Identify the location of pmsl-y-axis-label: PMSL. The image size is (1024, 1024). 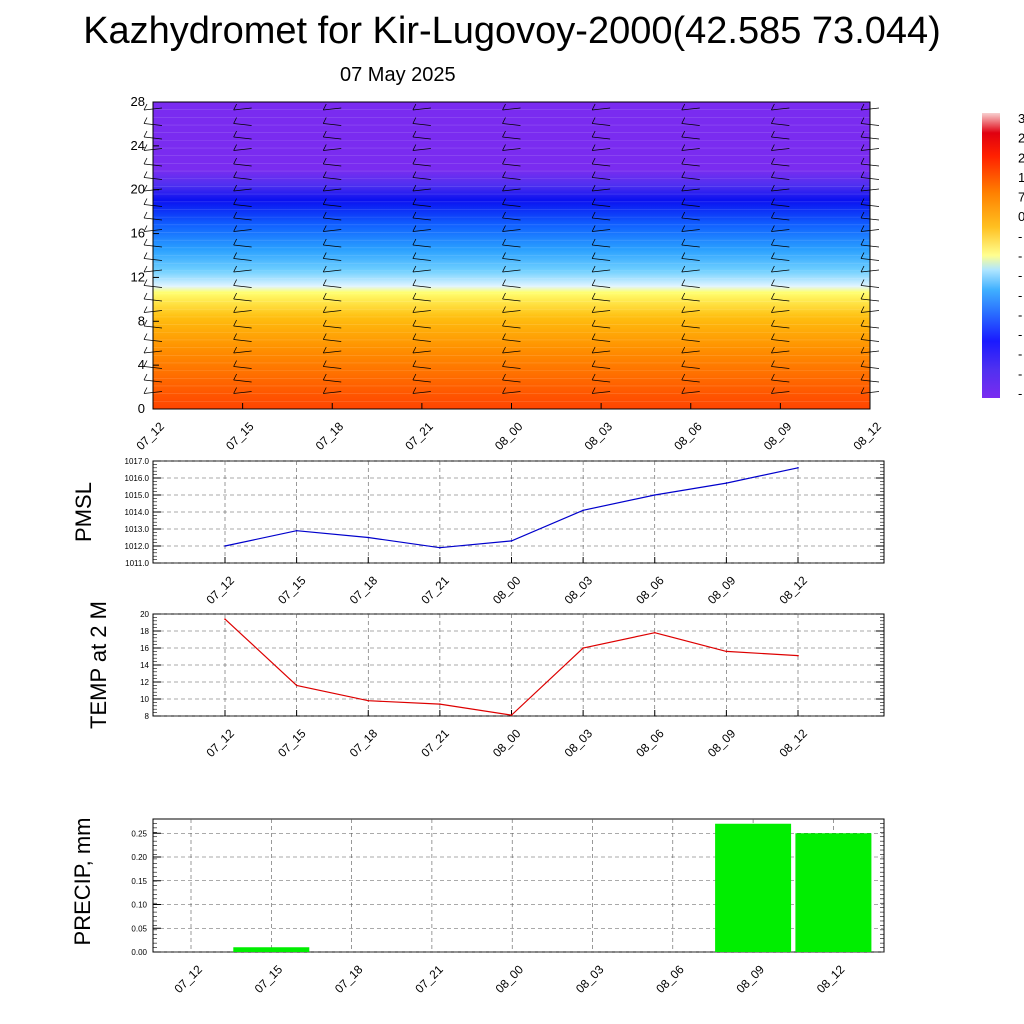
(83, 512).